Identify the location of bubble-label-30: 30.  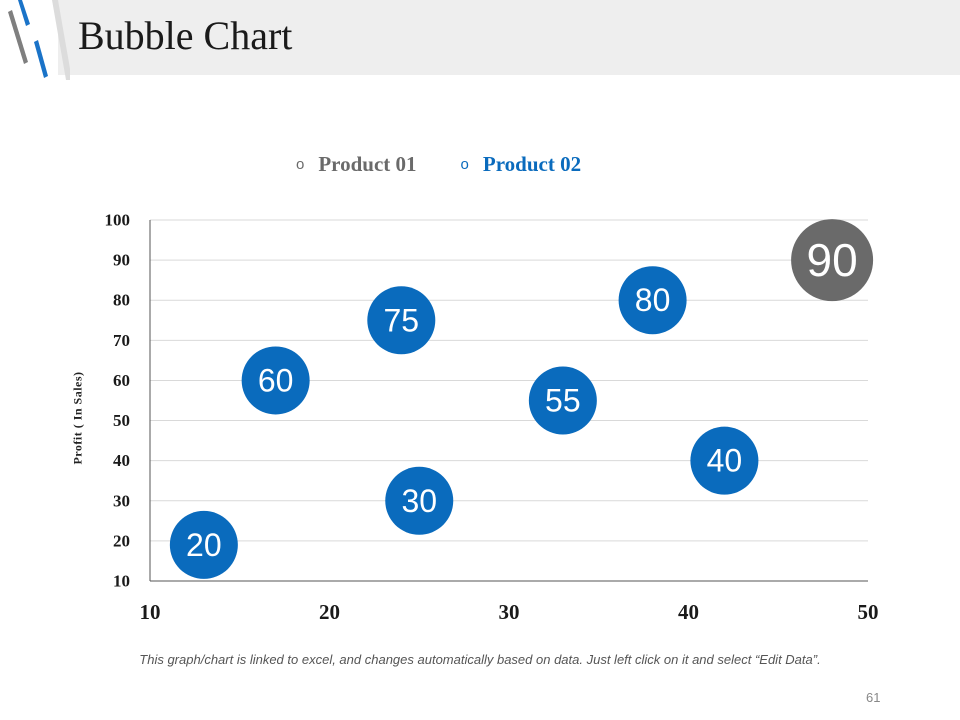
(419, 501).